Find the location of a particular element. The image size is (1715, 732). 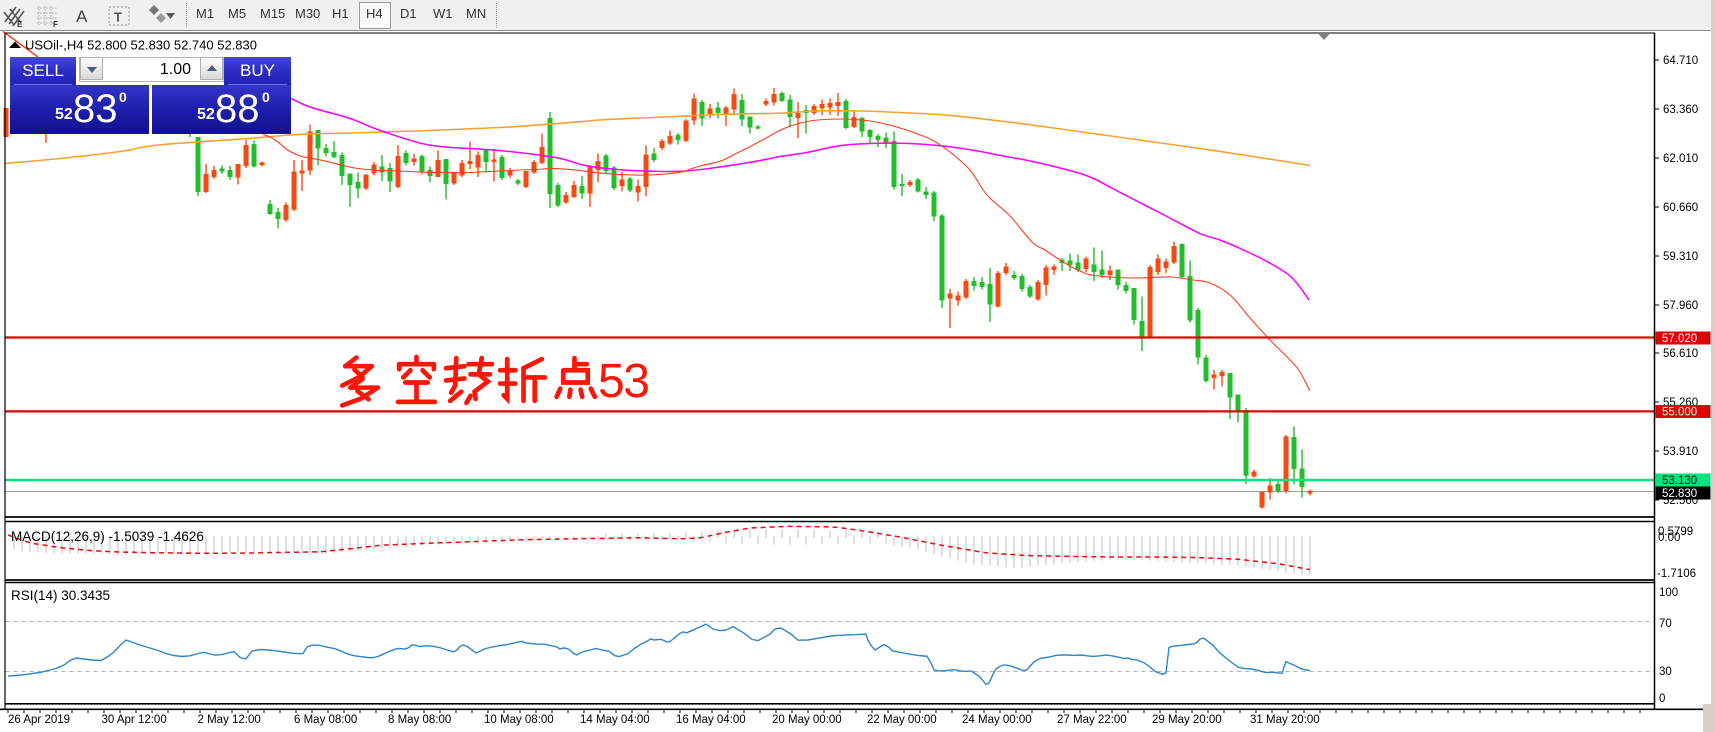

svg-text: 30 Apr 12:00 is located at coordinates (134, 720).